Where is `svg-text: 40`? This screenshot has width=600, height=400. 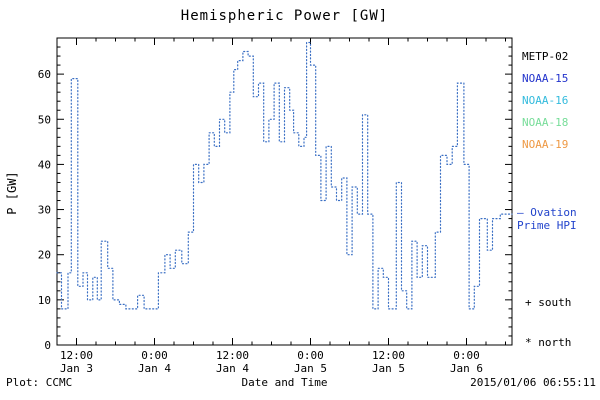
svg-text: 40 is located at coordinates (44, 164).